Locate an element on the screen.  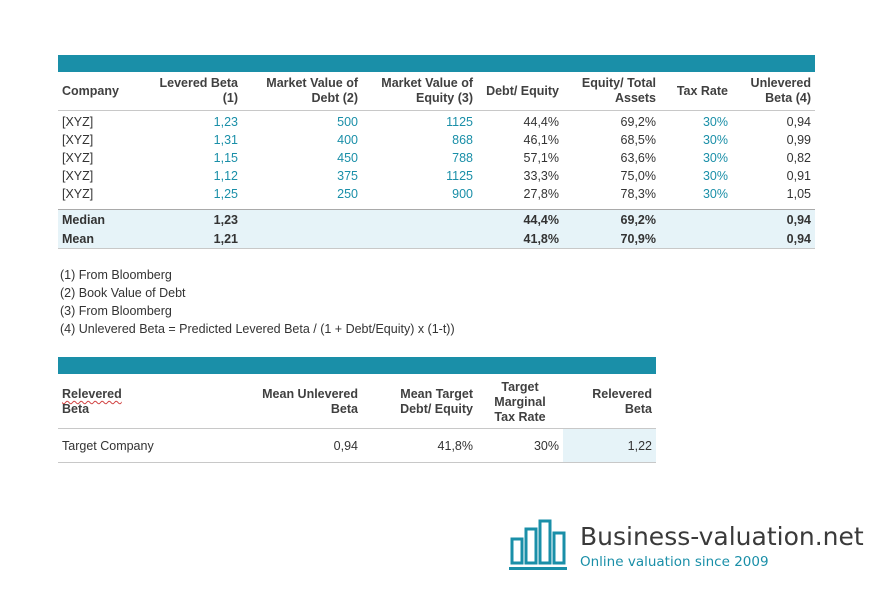
median-unlevered-beta: 0,94 is located at coordinates (773, 219).